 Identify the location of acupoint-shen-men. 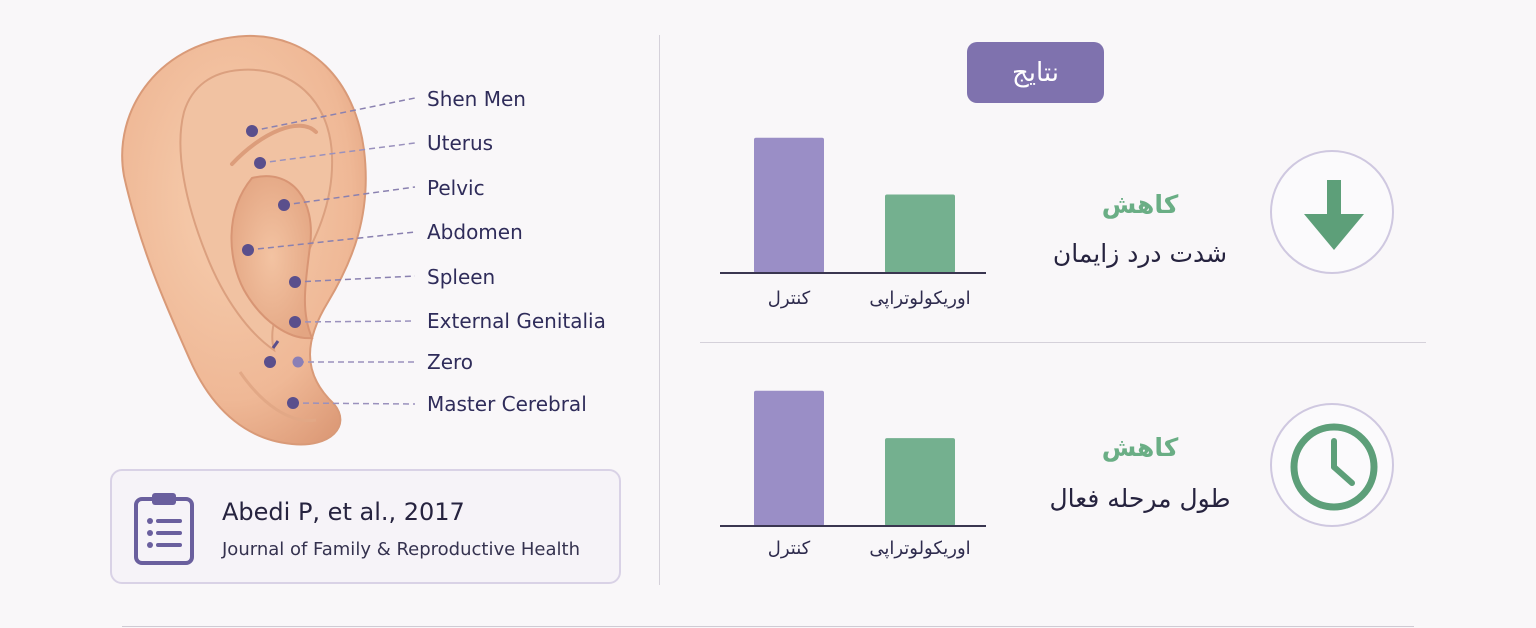
(252, 131).